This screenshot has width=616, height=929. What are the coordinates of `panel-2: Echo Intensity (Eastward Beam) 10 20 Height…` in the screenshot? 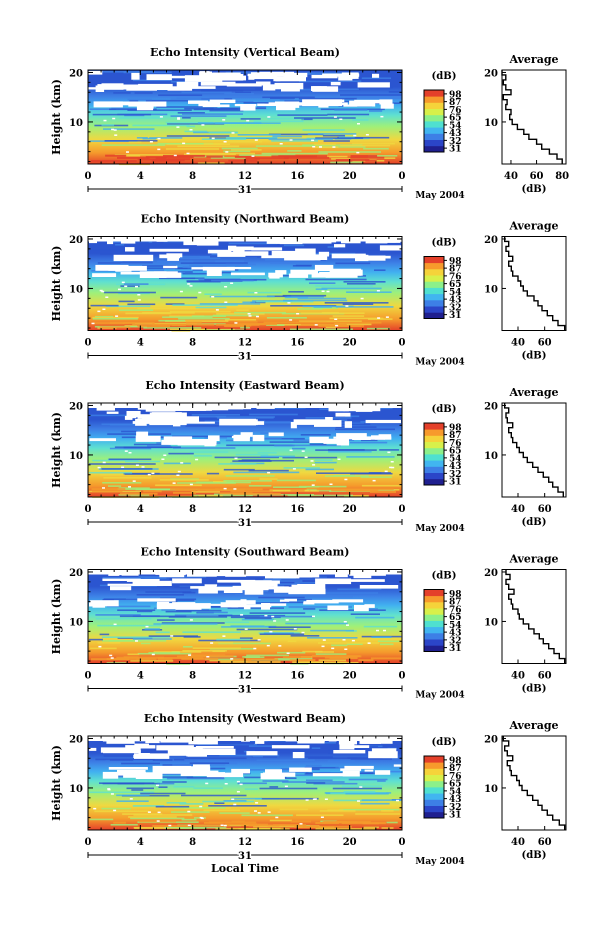 It's located at (308, 456).